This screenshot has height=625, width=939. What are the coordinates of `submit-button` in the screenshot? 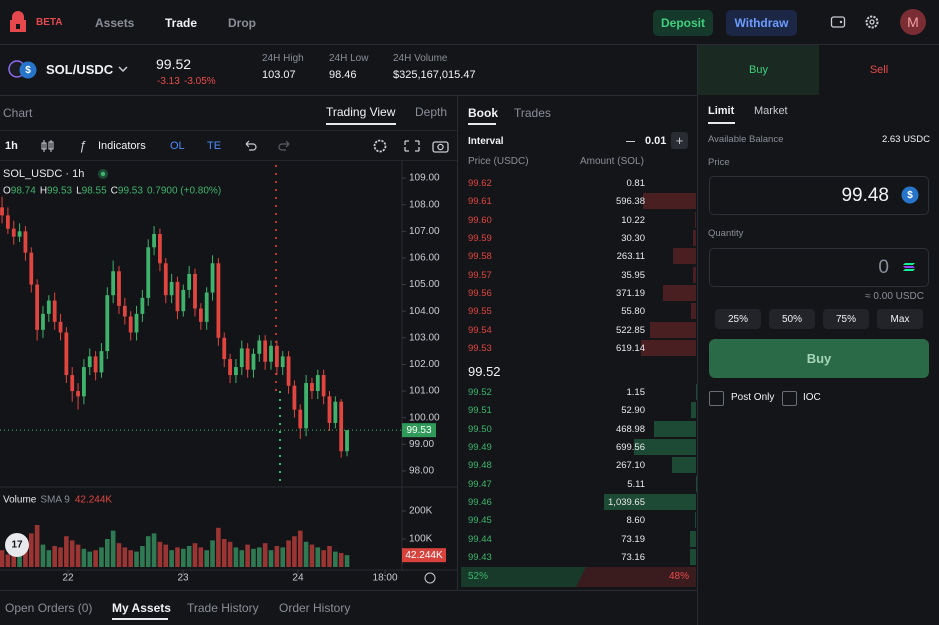 It's located at (819, 358).